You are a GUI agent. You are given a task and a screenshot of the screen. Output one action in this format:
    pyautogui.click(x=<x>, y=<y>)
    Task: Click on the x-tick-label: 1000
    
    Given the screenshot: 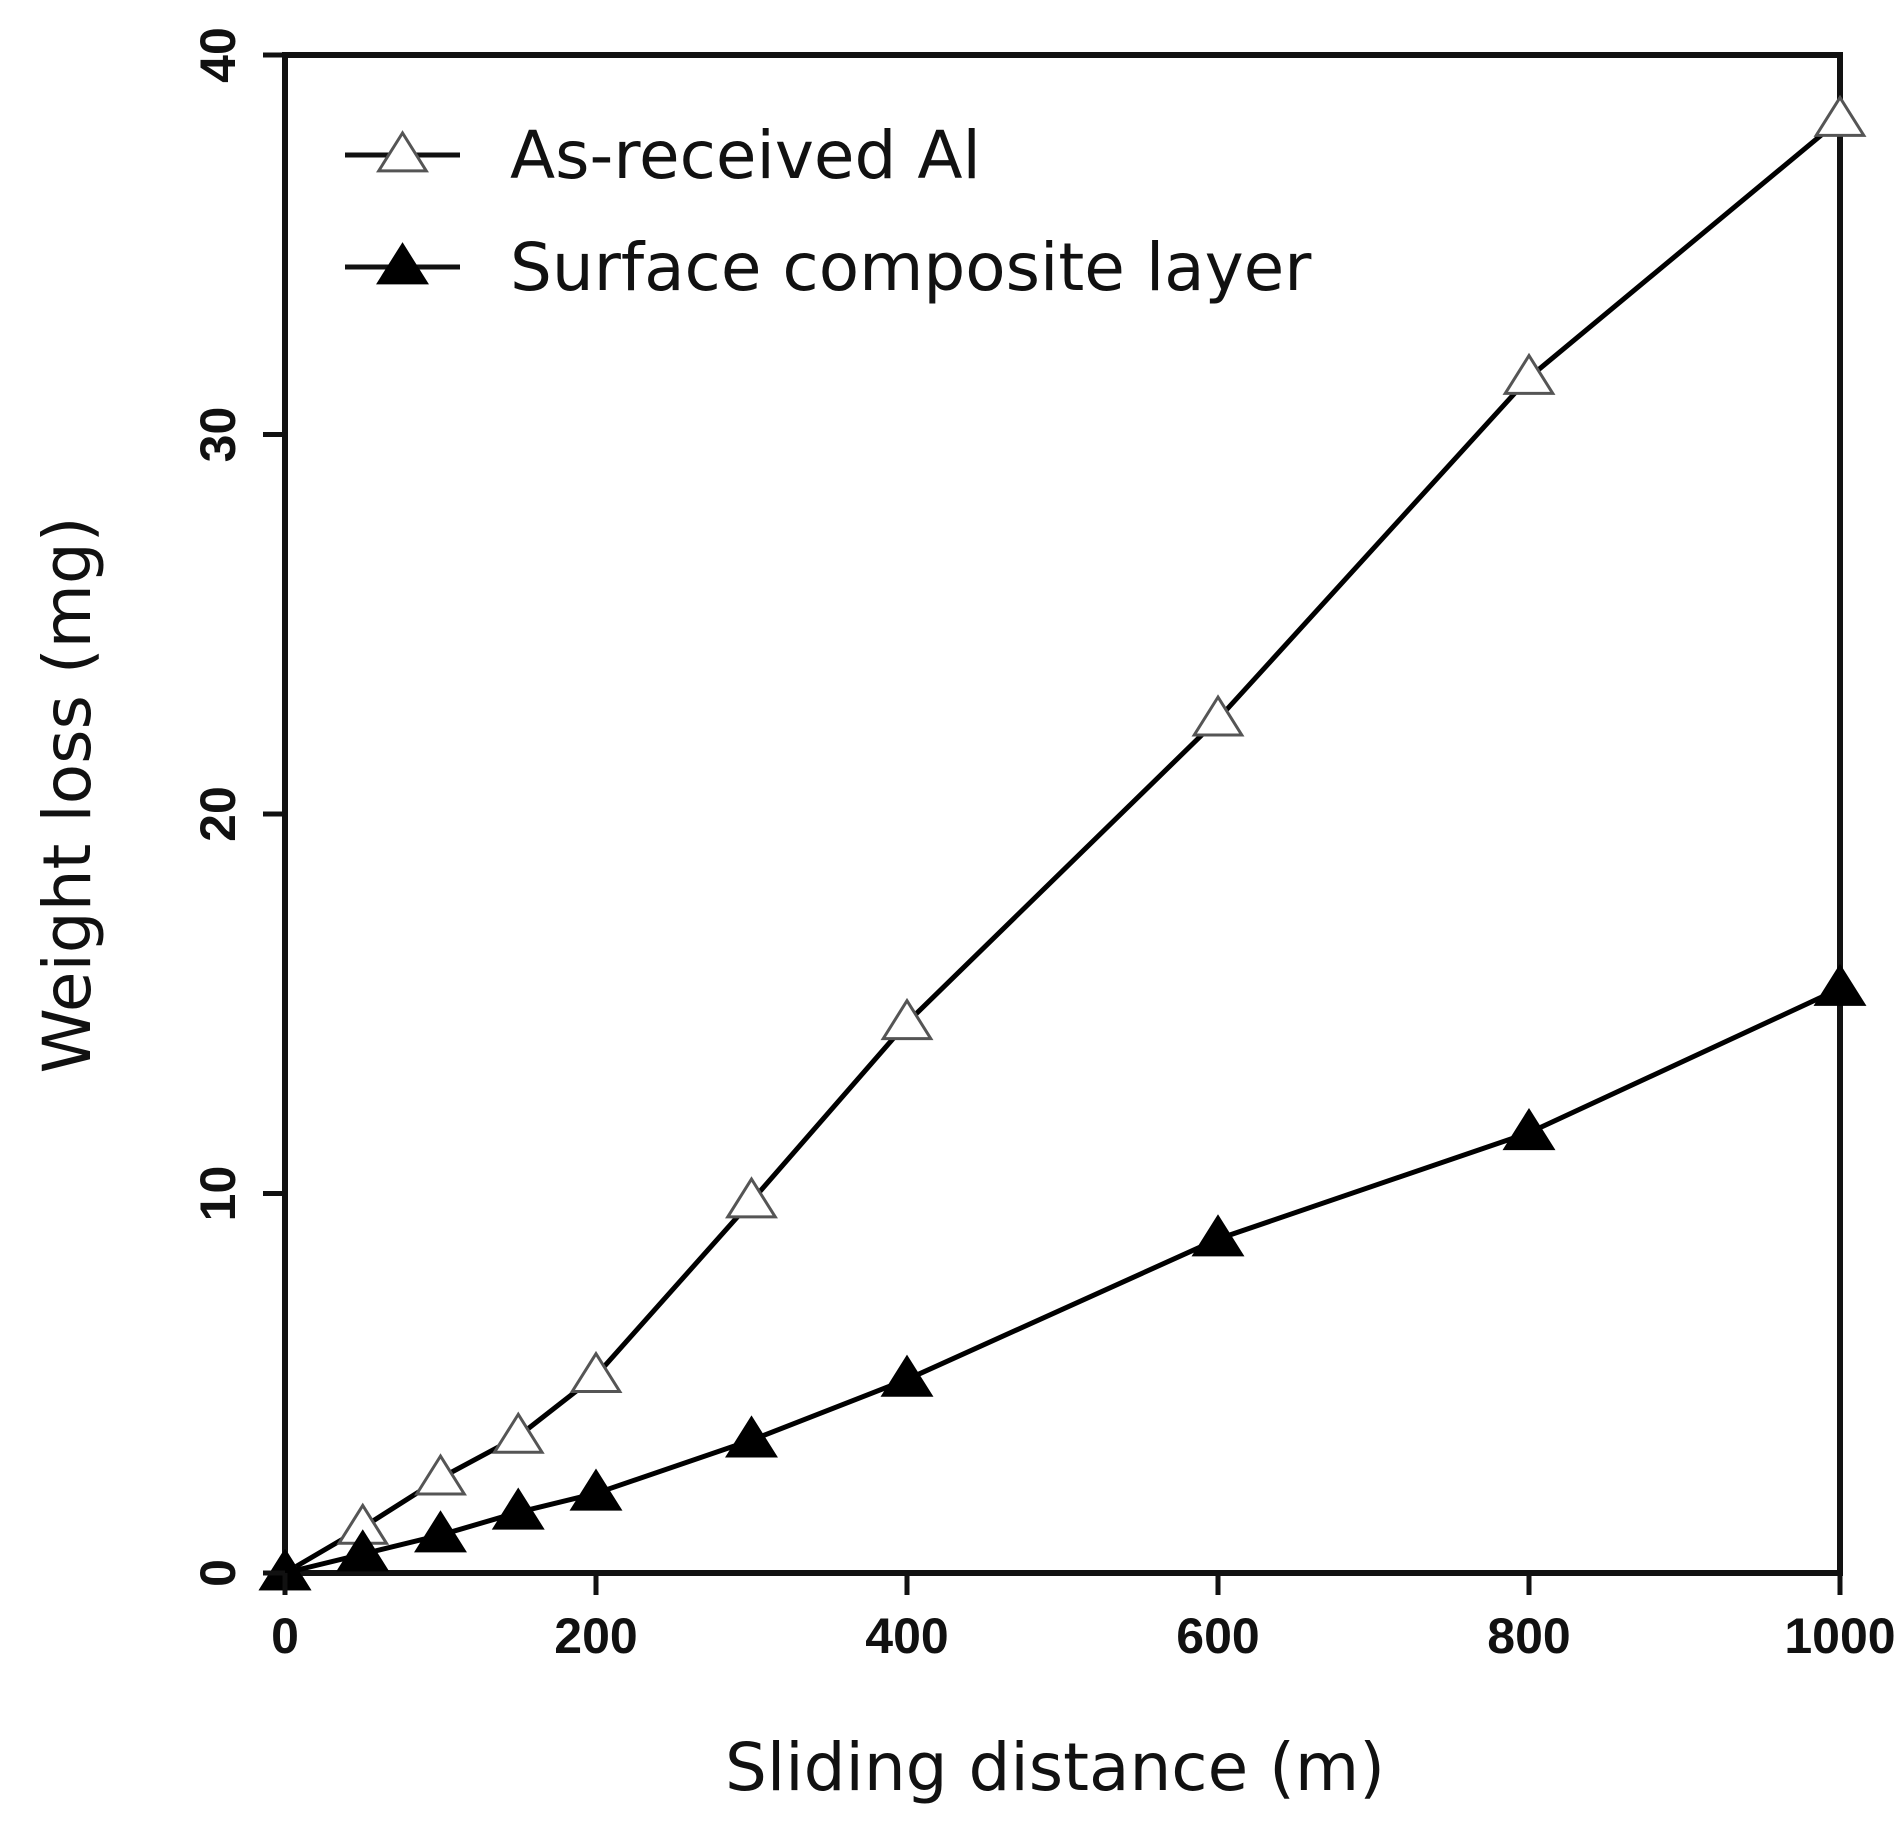 What is the action you would take?
    pyautogui.click(x=1839, y=1636)
    